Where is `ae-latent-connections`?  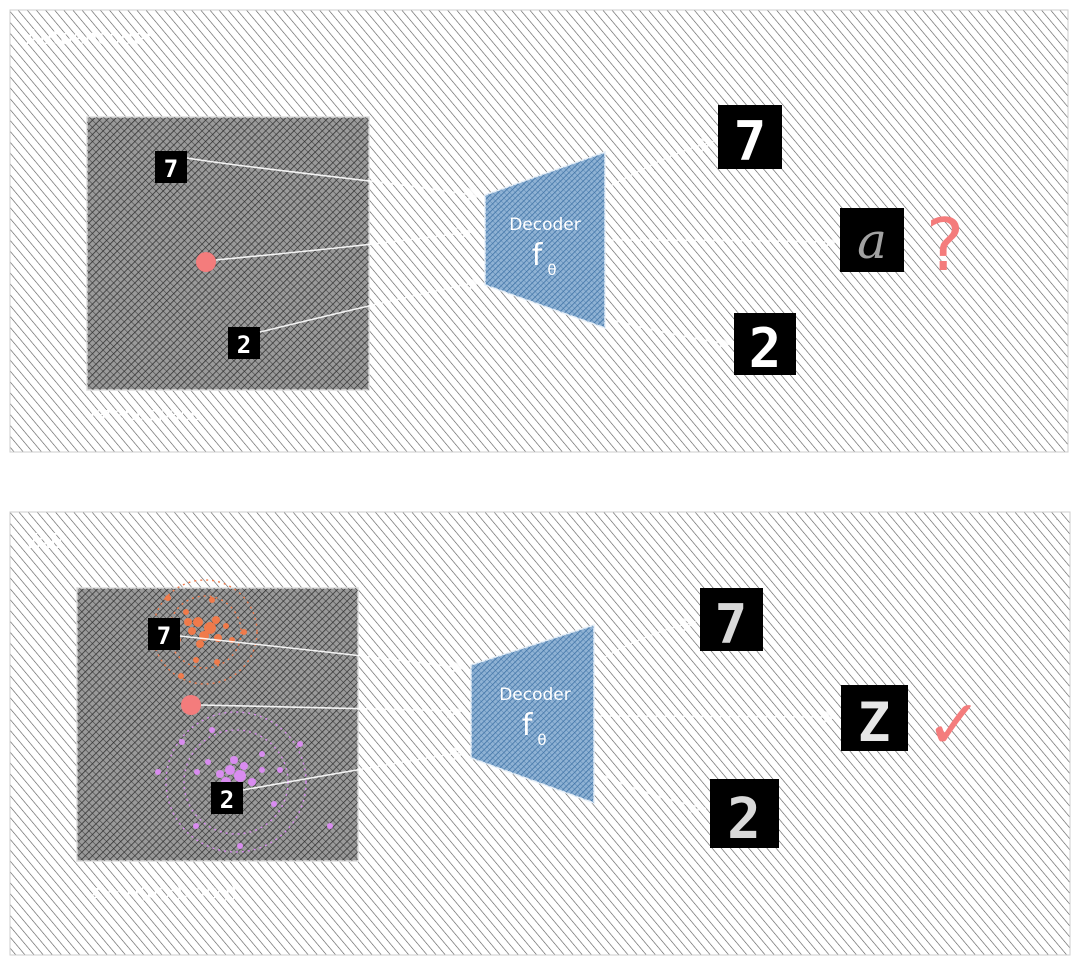 ae-latent-connections is located at coordinates (332, 245).